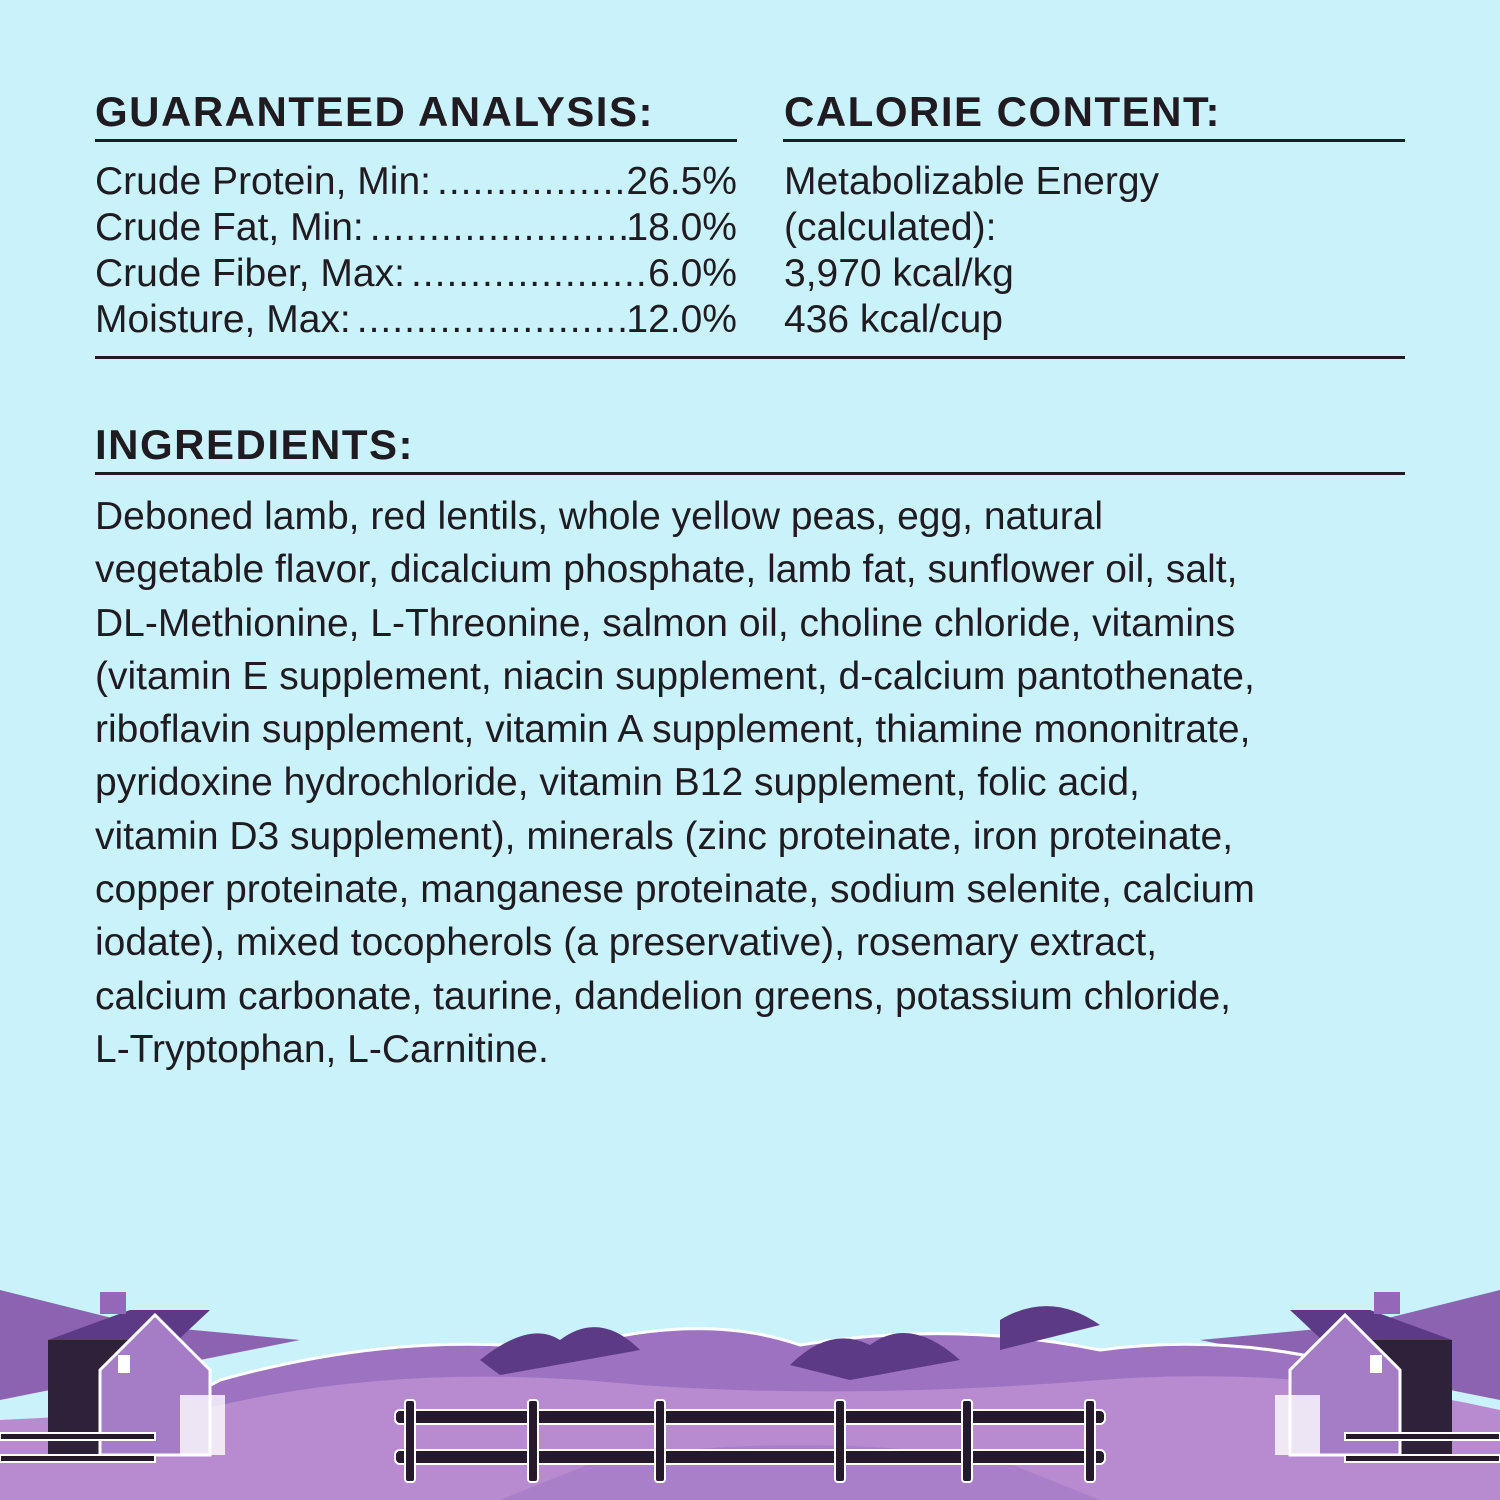 Image resolution: width=1500 pixels, height=1500 pixels. Describe the element at coordinates (750, 1441) in the screenshot. I see `fence` at that location.